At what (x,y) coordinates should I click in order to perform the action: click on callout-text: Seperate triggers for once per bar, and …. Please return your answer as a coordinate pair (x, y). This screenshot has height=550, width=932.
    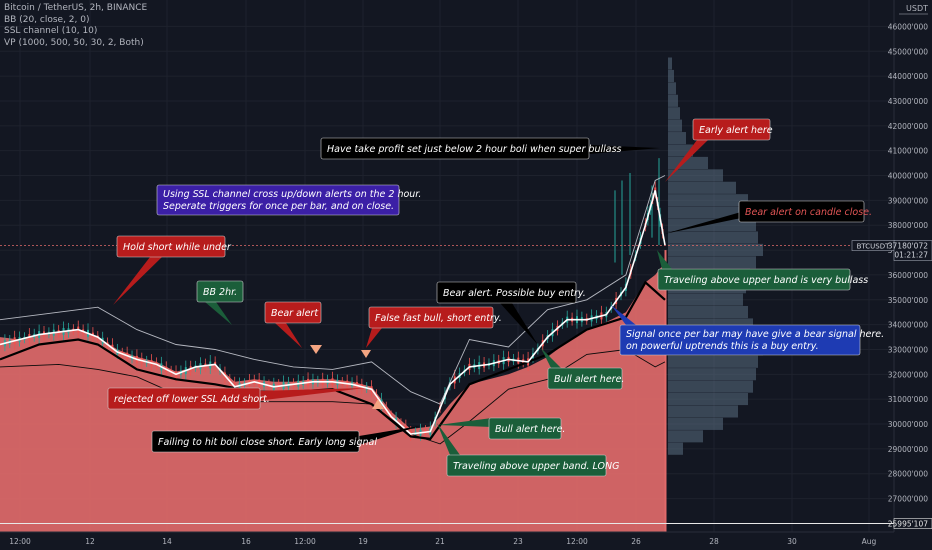
    Looking at the image, I should click on (278, 206).